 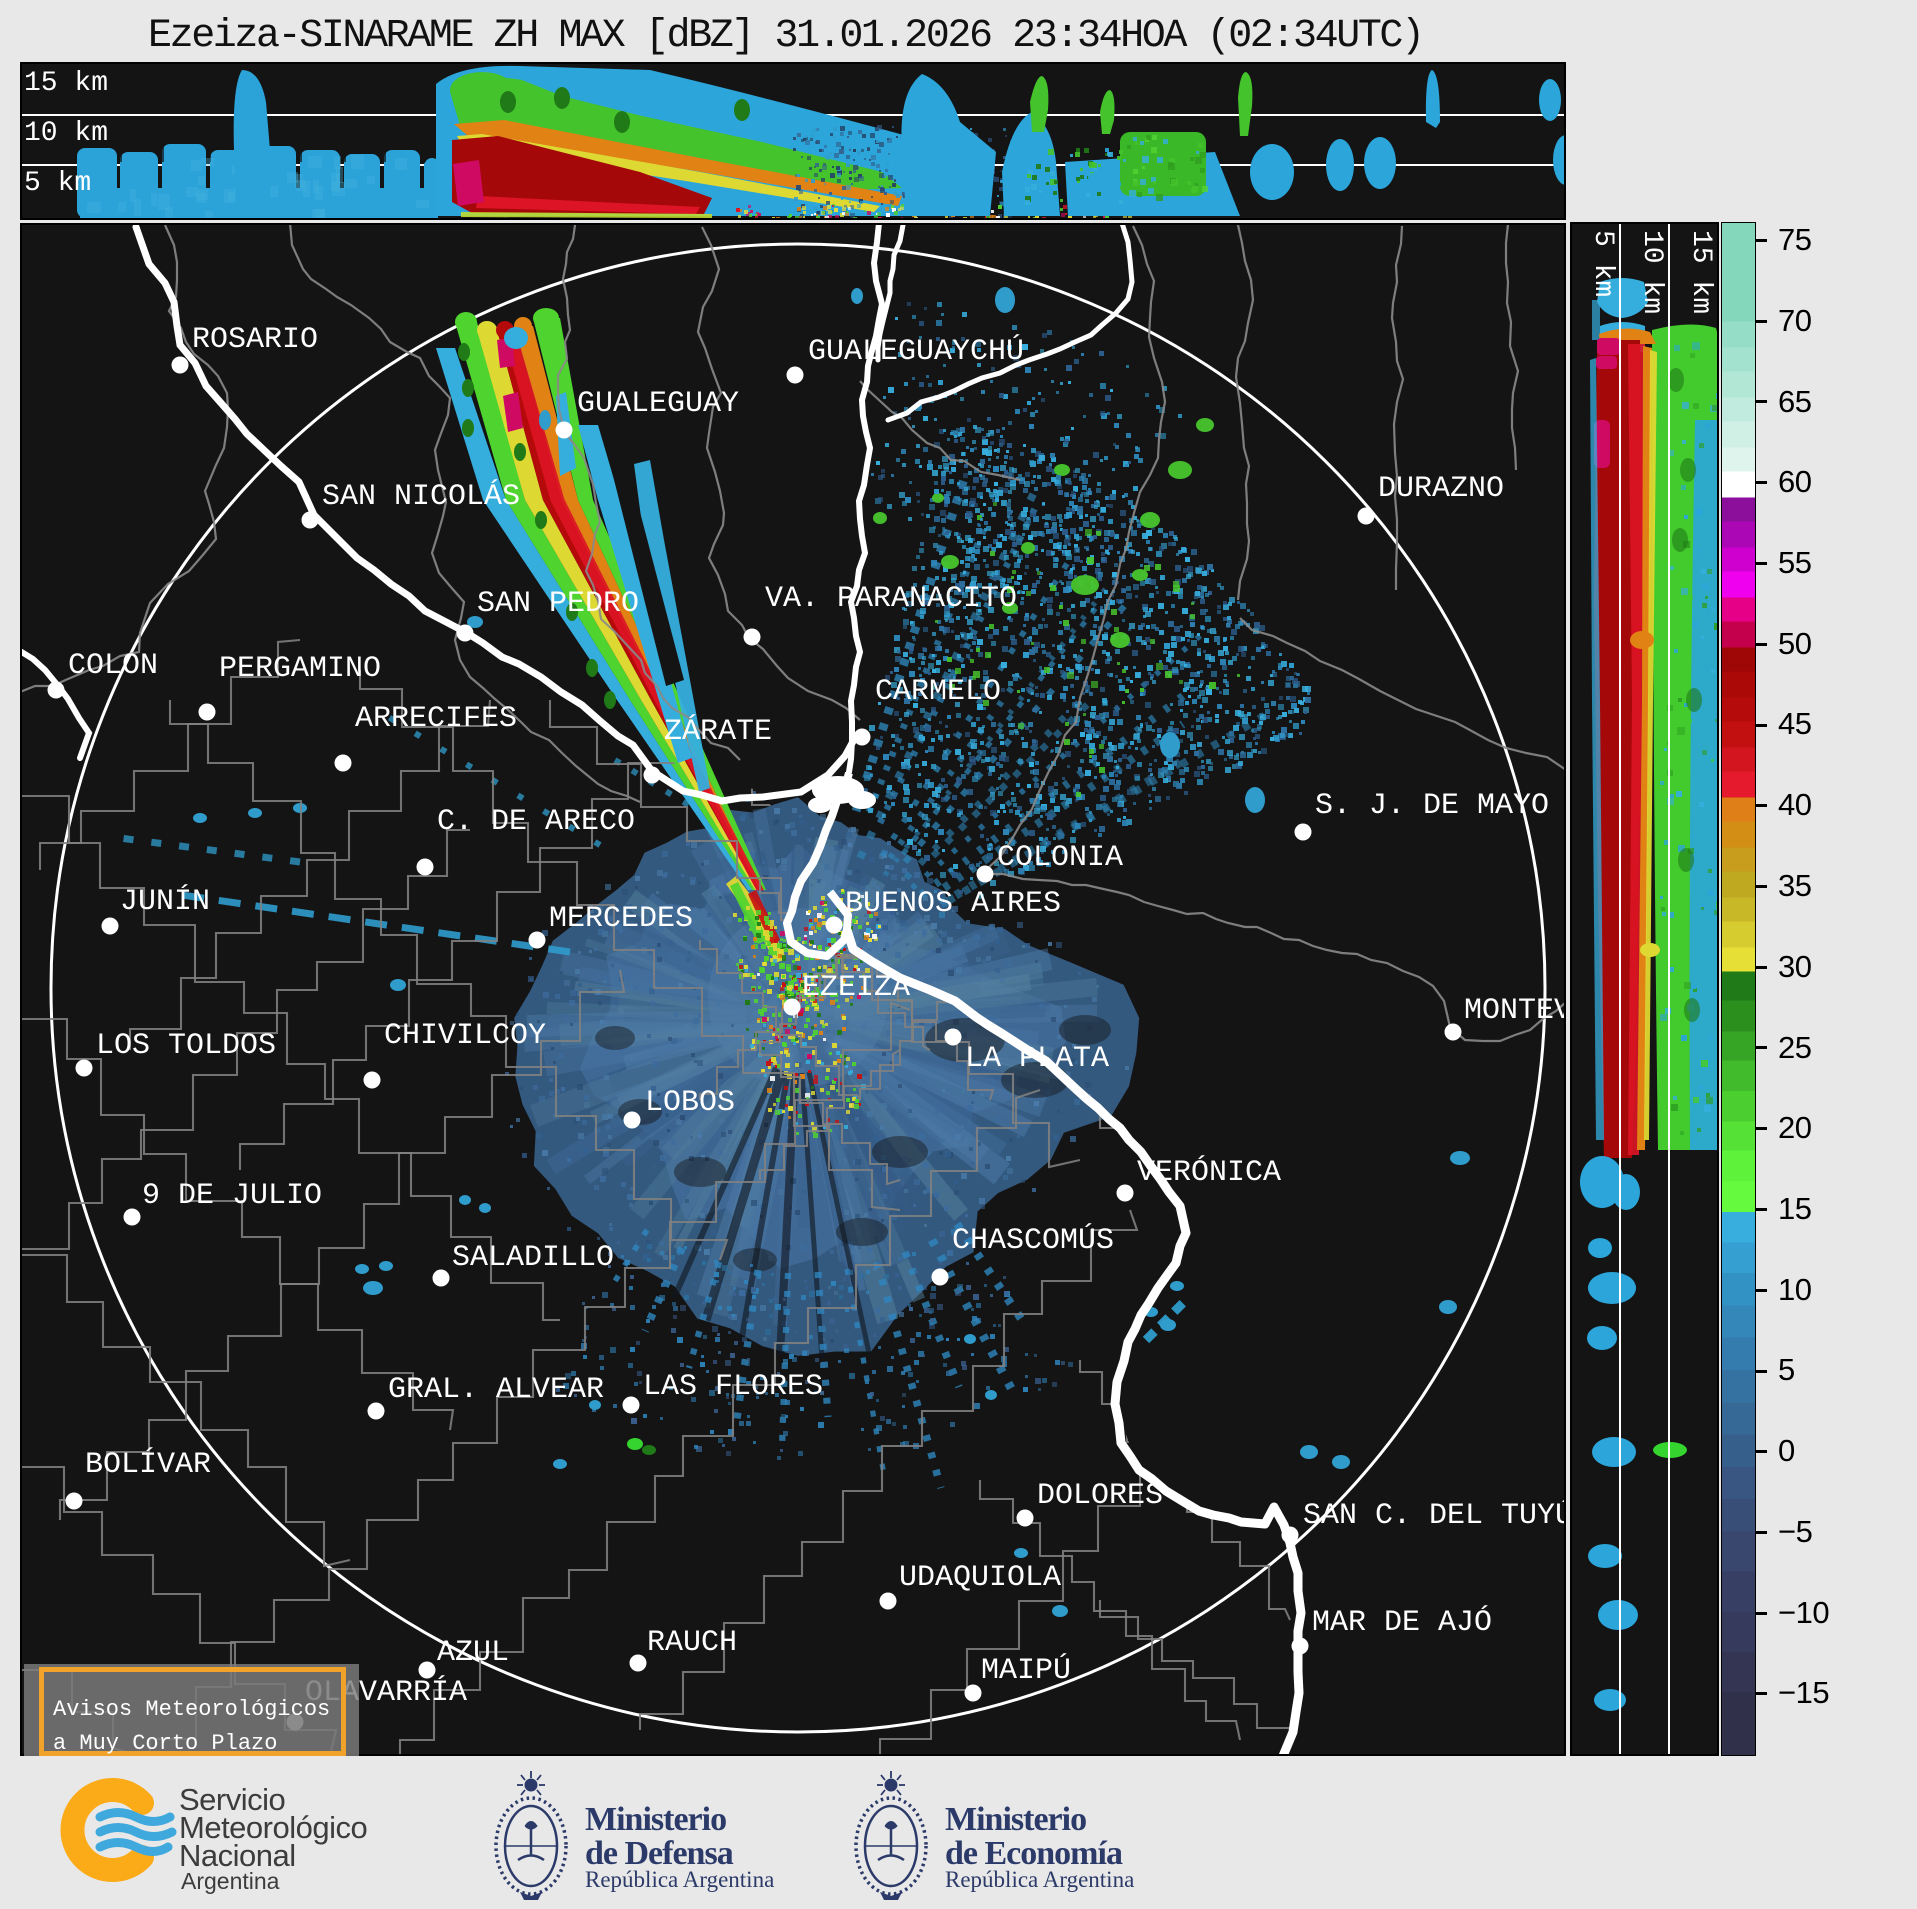 What do you see at coordinates (980, 1578) in the screenshot?
I see `svg-text: UDAQUIOLA` at bounding box center [980, 1578].